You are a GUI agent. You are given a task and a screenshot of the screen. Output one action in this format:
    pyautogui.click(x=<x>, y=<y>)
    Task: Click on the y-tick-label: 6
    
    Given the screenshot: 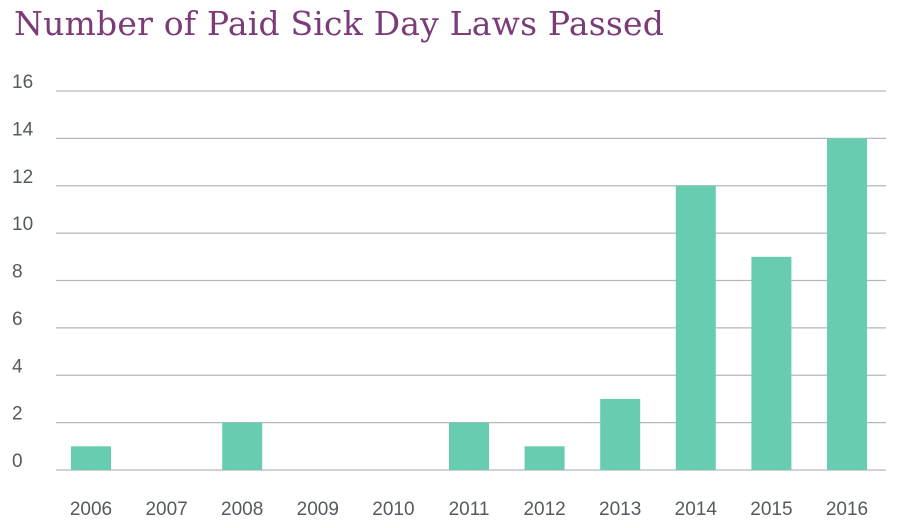 What is the action you would take?
    pyautogui.click(x=17, y=319)
    